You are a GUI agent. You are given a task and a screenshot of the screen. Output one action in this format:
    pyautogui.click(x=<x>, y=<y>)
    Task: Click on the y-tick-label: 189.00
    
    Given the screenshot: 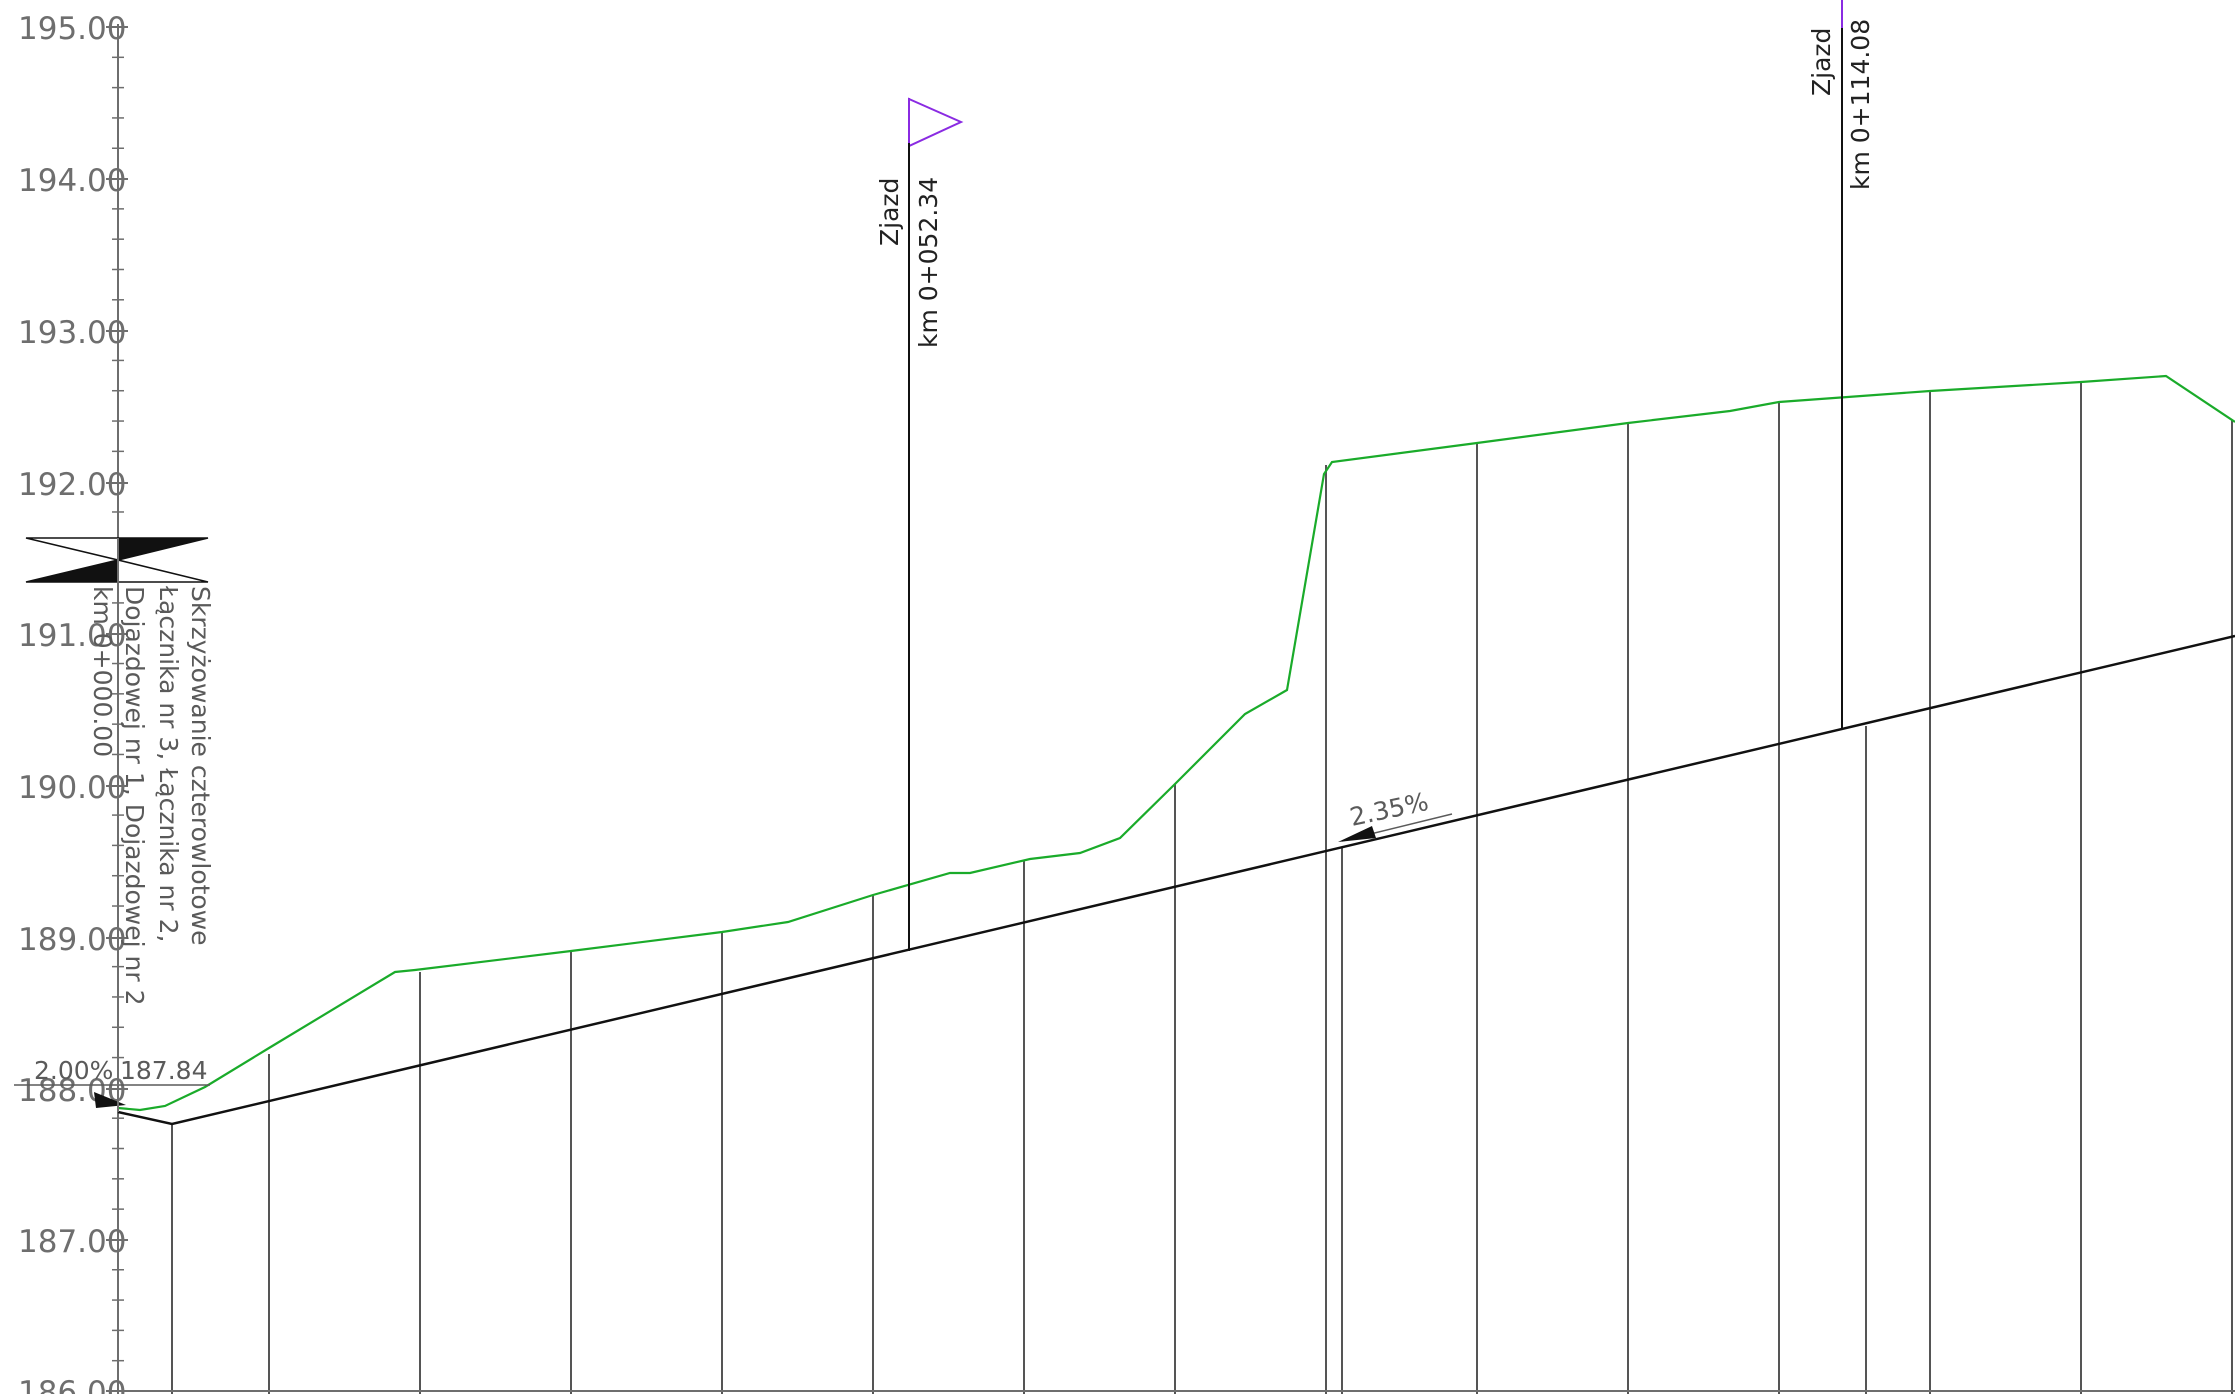 What is the action you would take?
    pyautogui.click(x=72, y=940)
    